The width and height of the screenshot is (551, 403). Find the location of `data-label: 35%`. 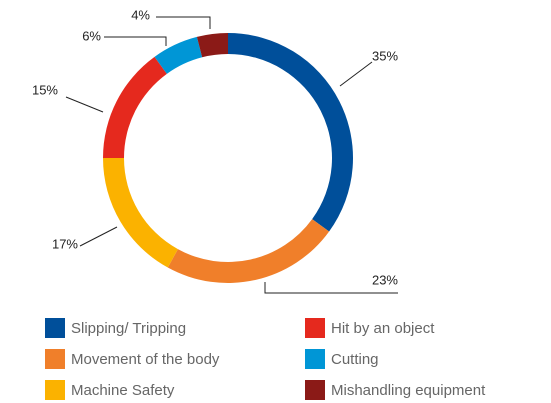

data-label: 35% is located at coordinates (385, 55).